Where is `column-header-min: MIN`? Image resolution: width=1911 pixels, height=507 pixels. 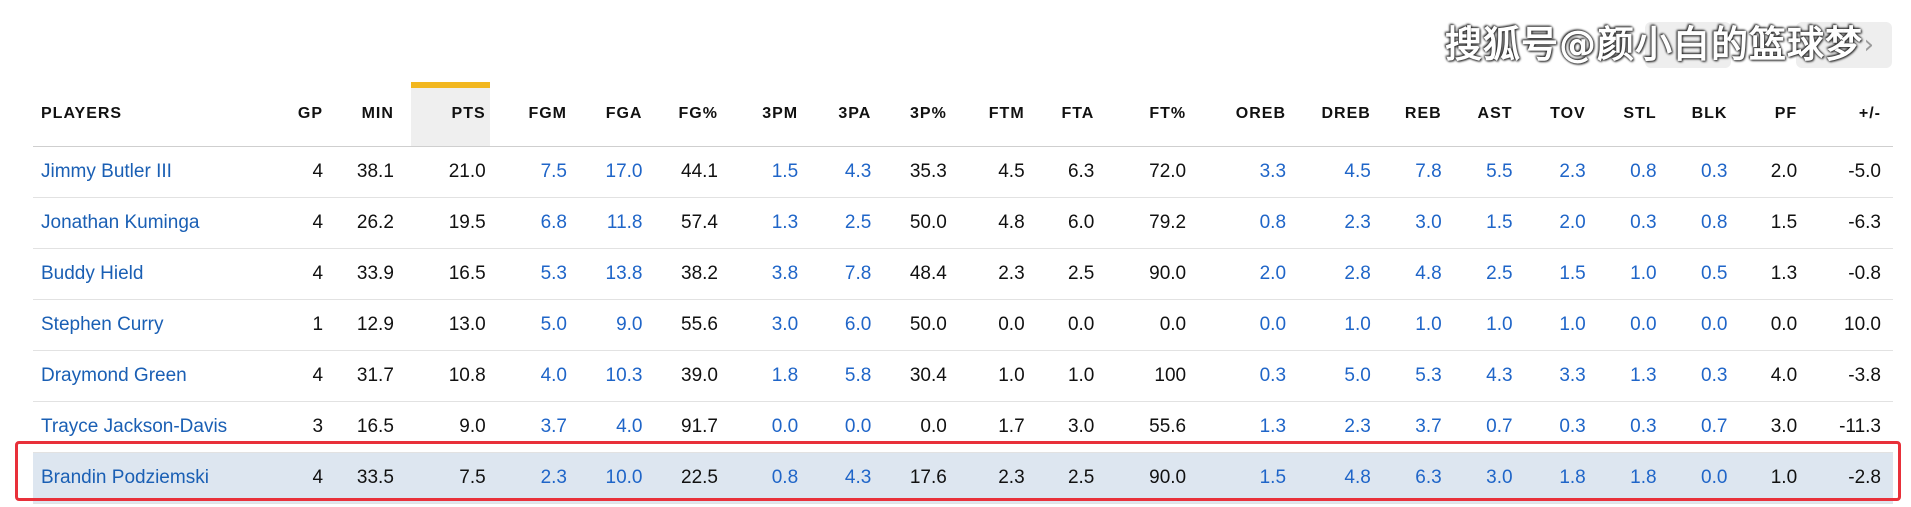
column-header-min: MIN is located at coordinates (370, 114).